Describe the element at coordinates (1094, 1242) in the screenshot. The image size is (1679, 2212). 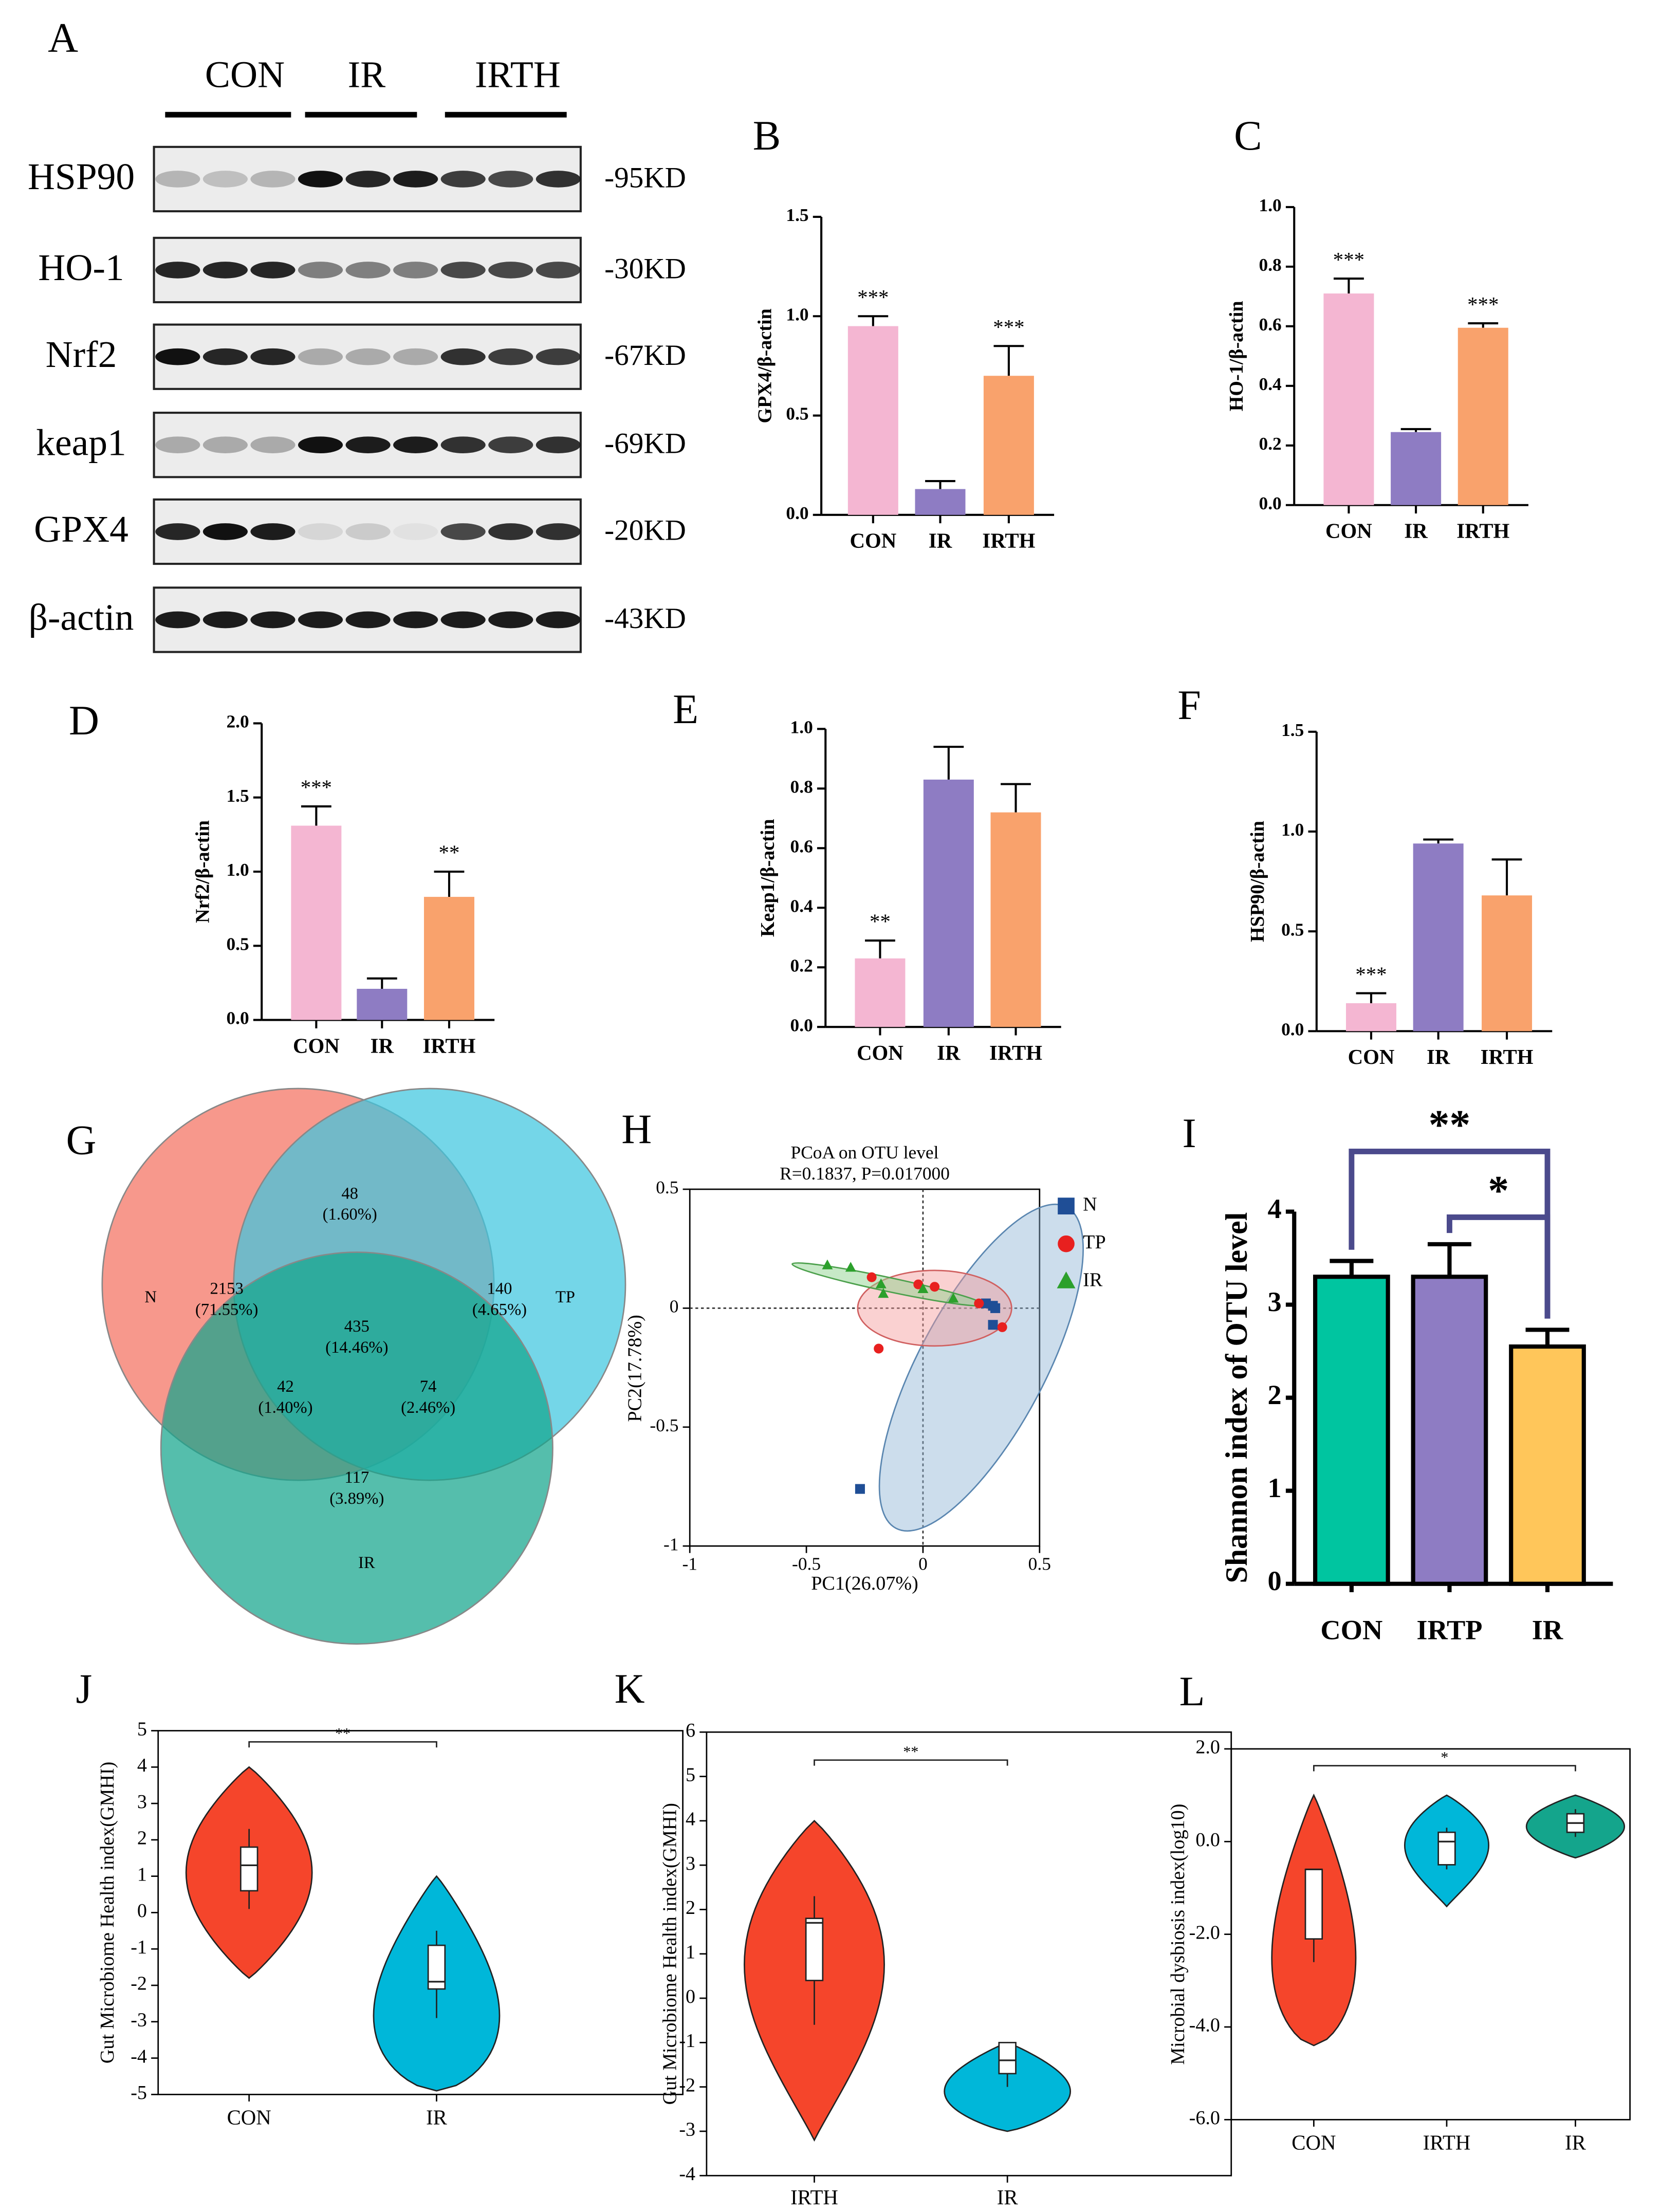
I see `legend-label: TP` at that location.